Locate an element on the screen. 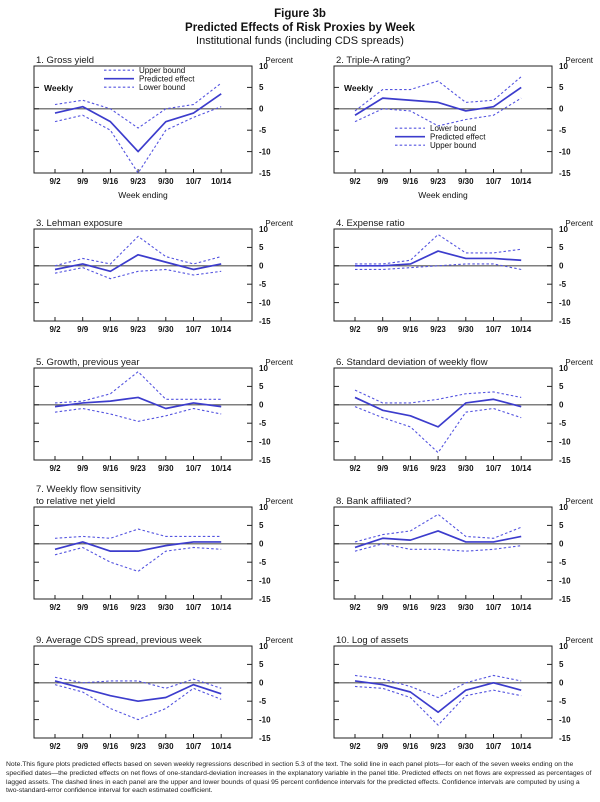 The height and width of the screenshot is (802, 600). y-tick-label: 10 is located at coordinates (563, 66).